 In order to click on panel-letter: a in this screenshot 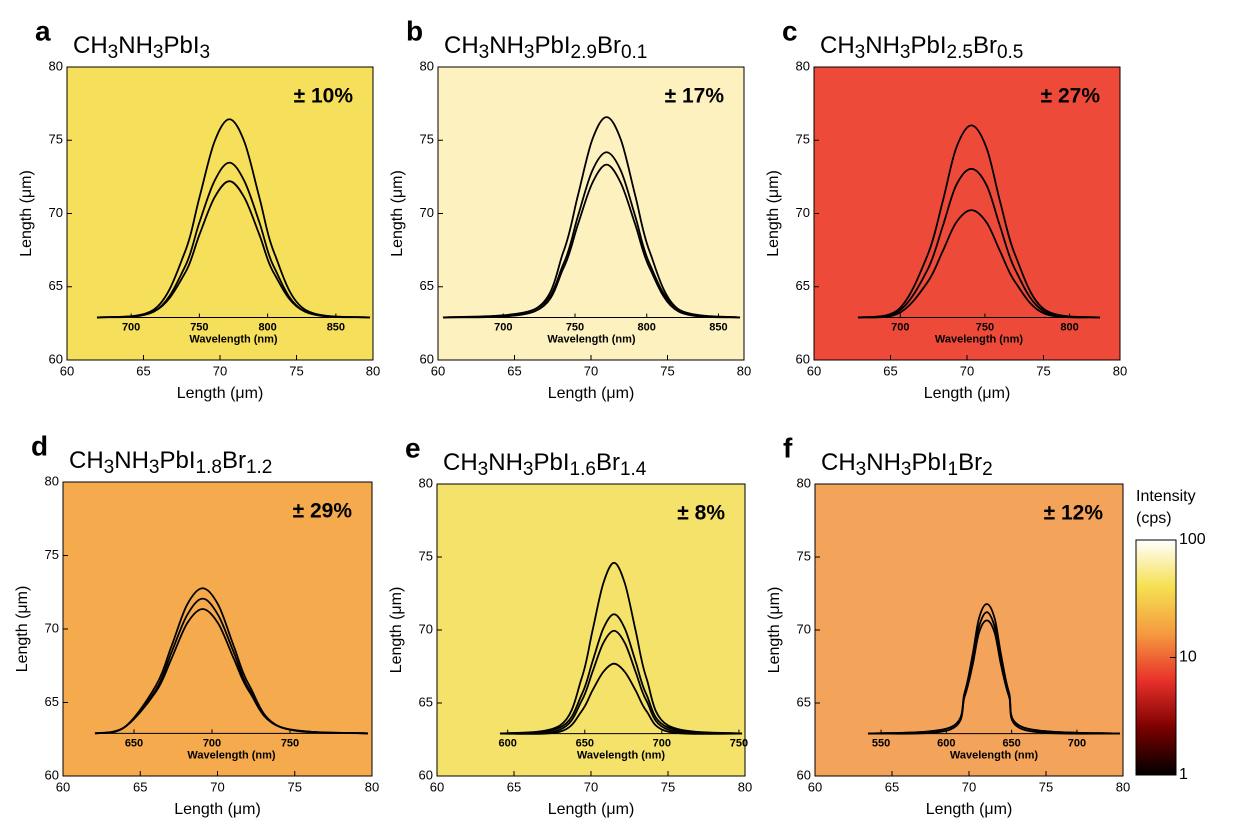, I will do `click(43, 30)`.